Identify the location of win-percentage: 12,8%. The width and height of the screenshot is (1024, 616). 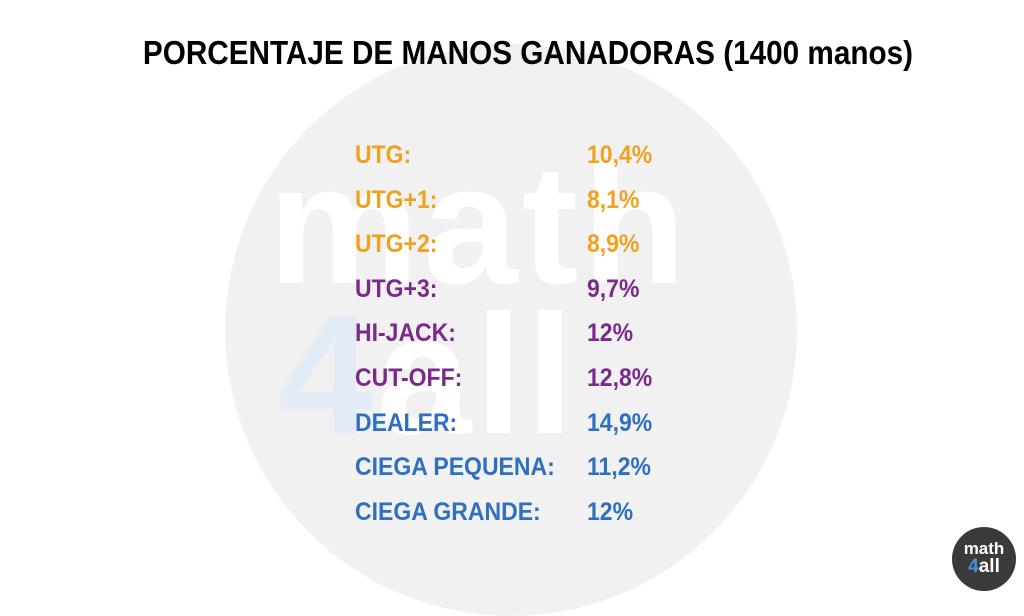
(620, 377).